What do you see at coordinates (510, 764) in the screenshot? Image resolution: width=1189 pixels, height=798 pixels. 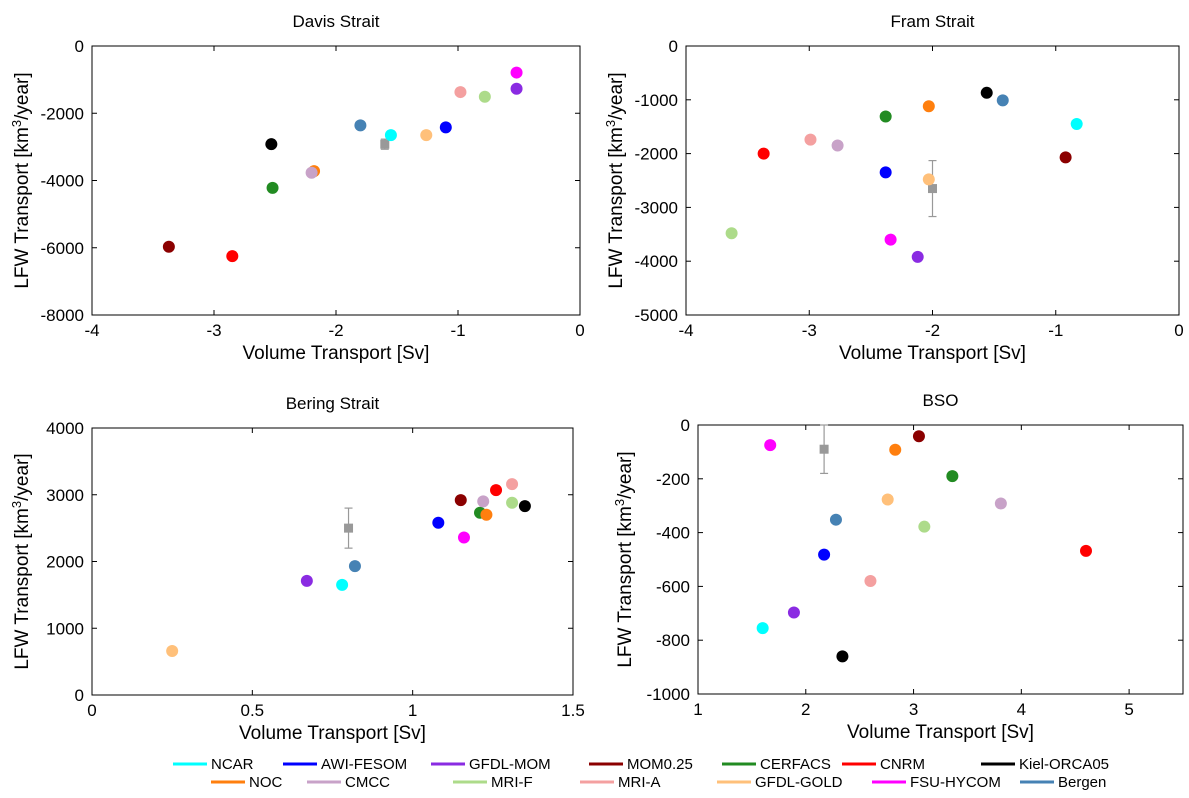 I see `legend-label: GFDL-MOM` at bounding box center [510, 764].